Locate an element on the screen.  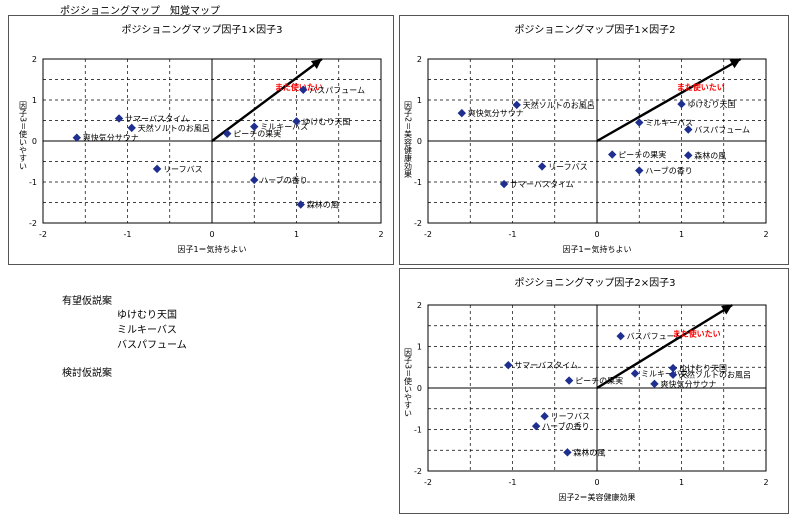
y-axis-label: 因子2＝美容健康効果 is located at coordinates (408, 140).